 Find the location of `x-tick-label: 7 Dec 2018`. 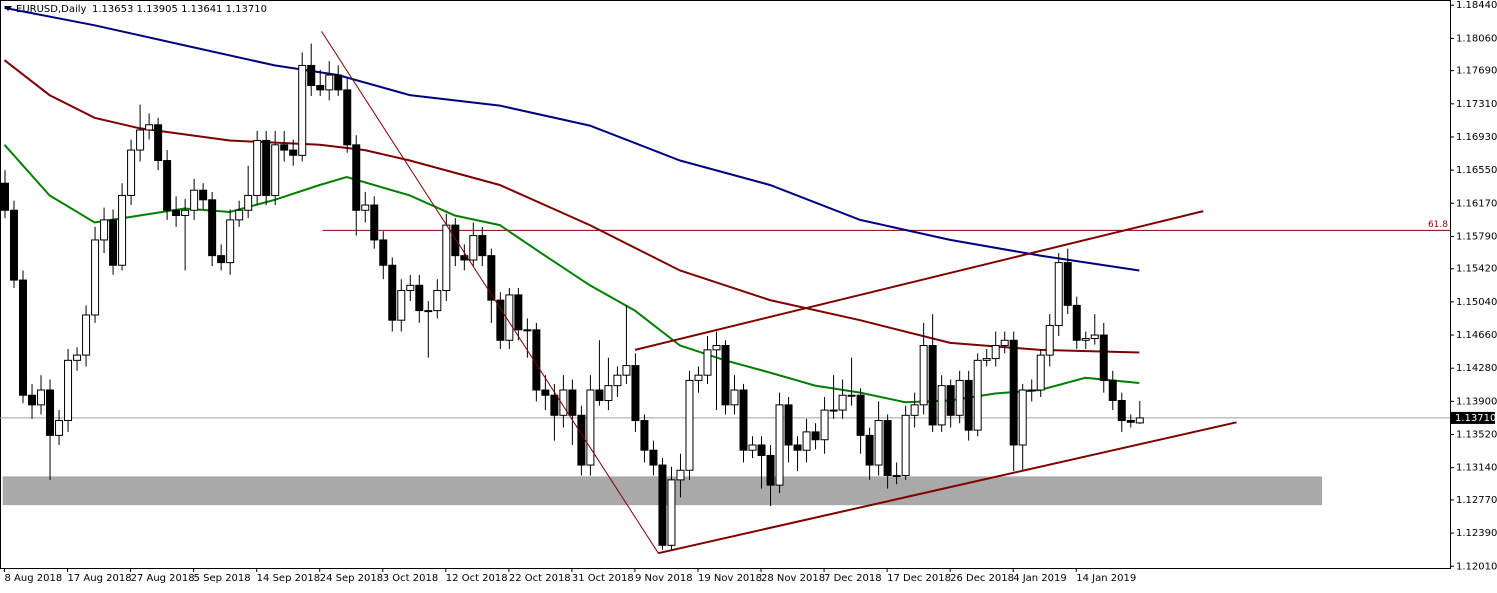

x-tick-label: 7 Dec 2018 is located at coordinates (853, 578).